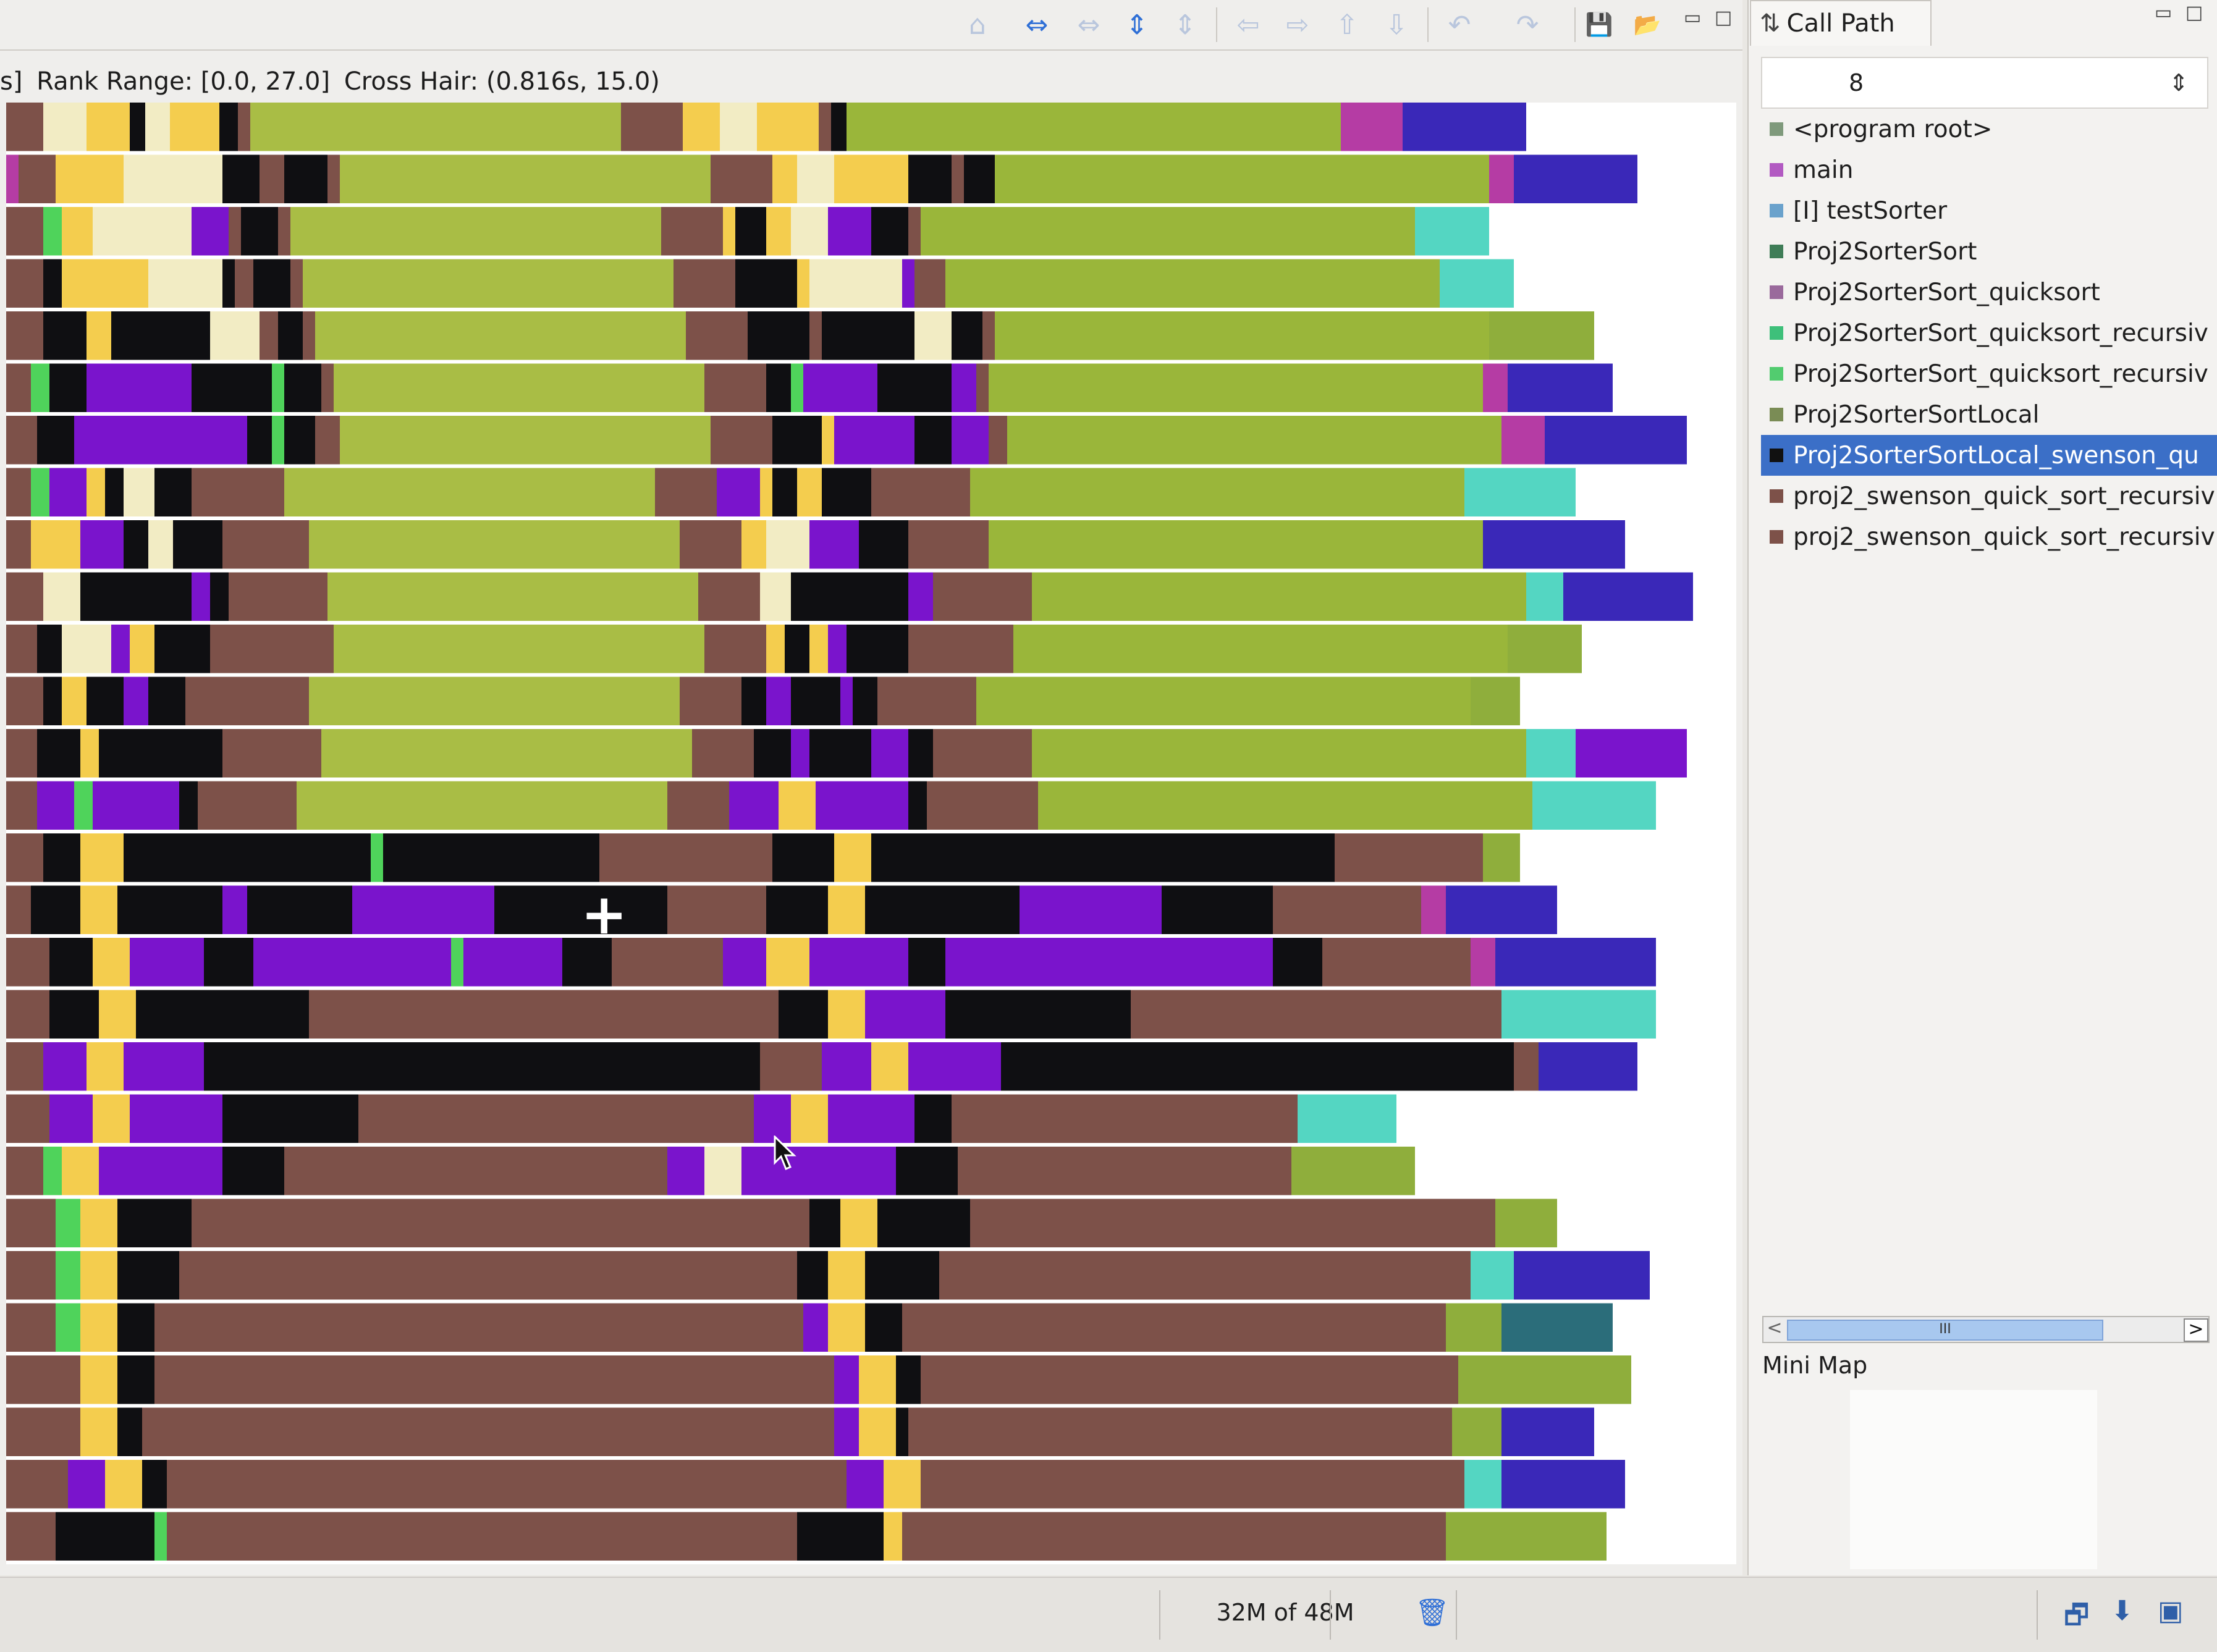 The image size is (2217, 1652). Describe the element at coordinates (1459, 25) in the screenshot. I see `undo-icon: ↶` at that location.